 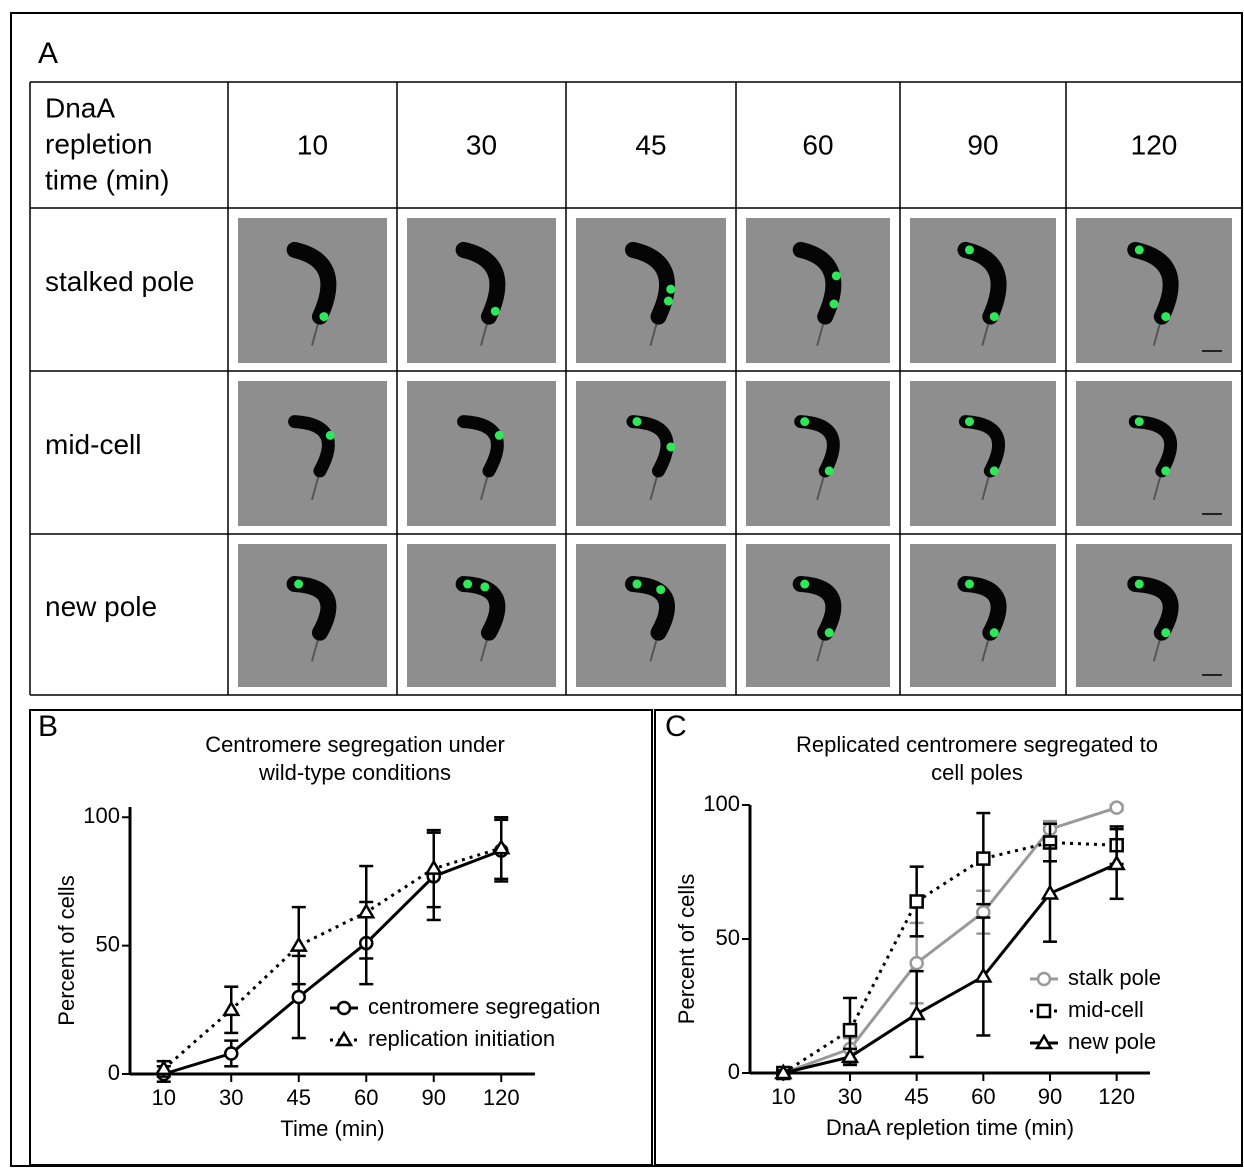 What do you see at coordinates (312, 144) in the screenshot?
I see `column-header: 10` at bounding box center [312, 144].